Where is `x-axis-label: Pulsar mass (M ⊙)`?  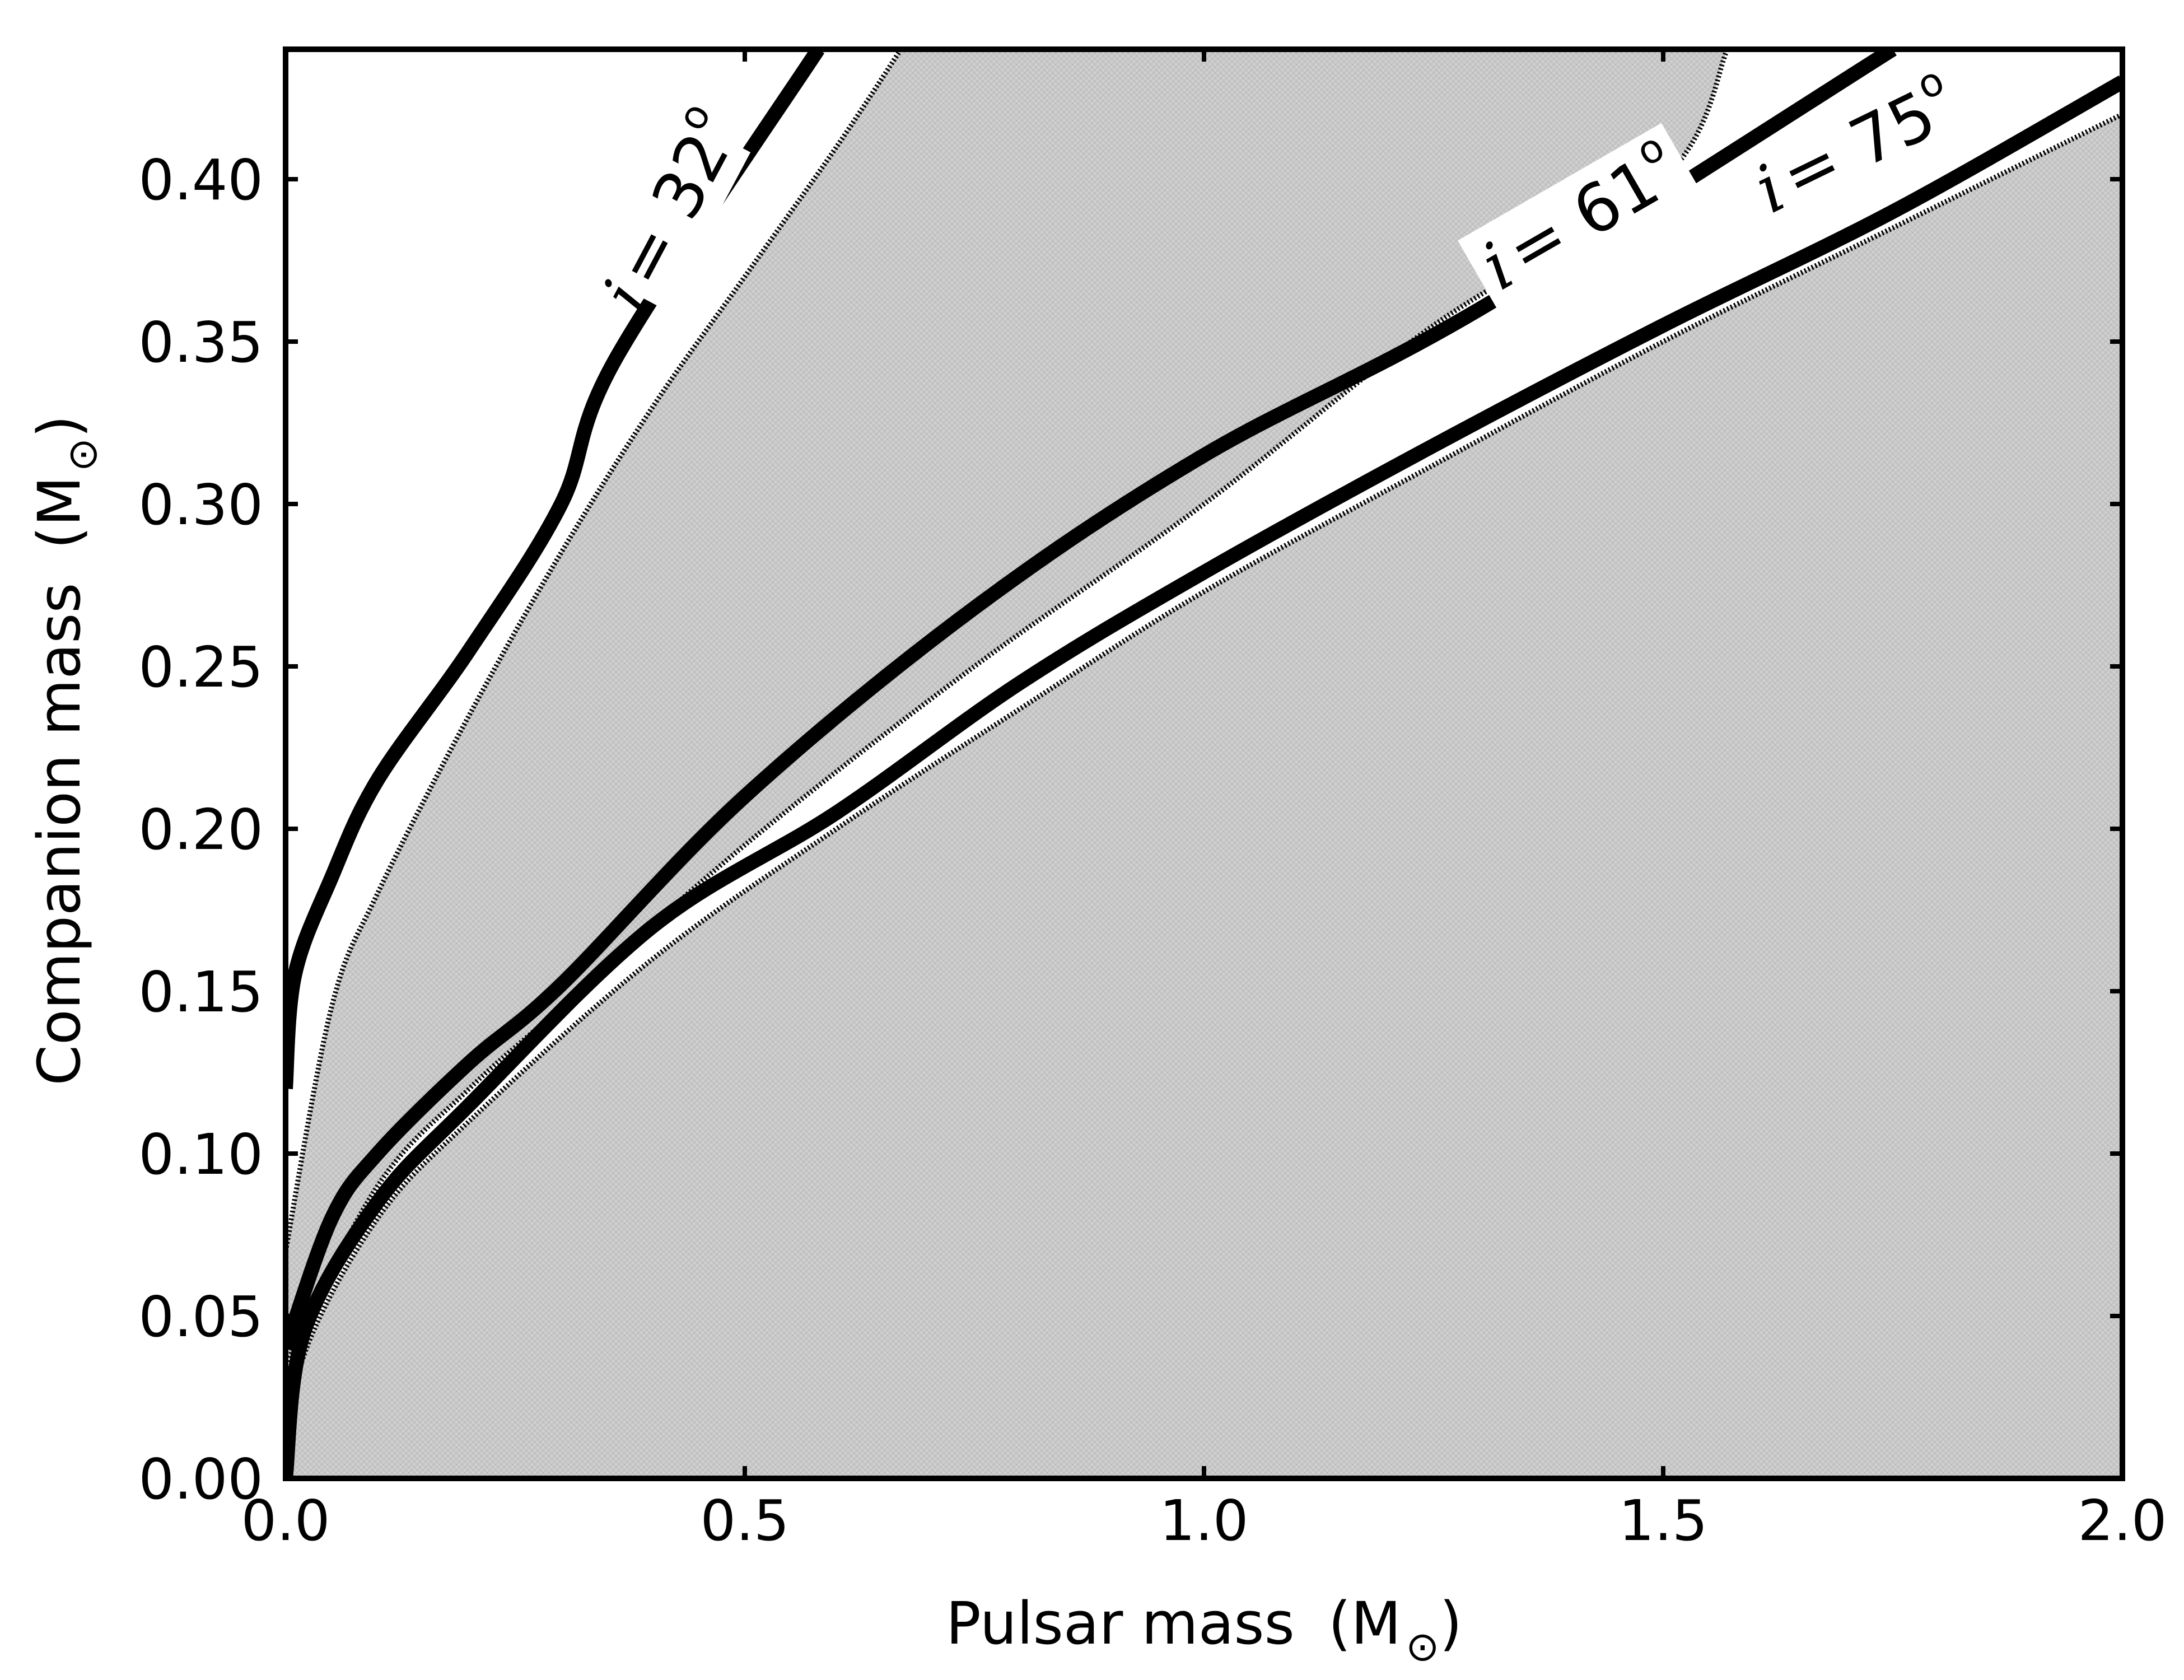
x-axis-label: Pulsar mass (M ⊙) is located at coordinates (1204, 1630).